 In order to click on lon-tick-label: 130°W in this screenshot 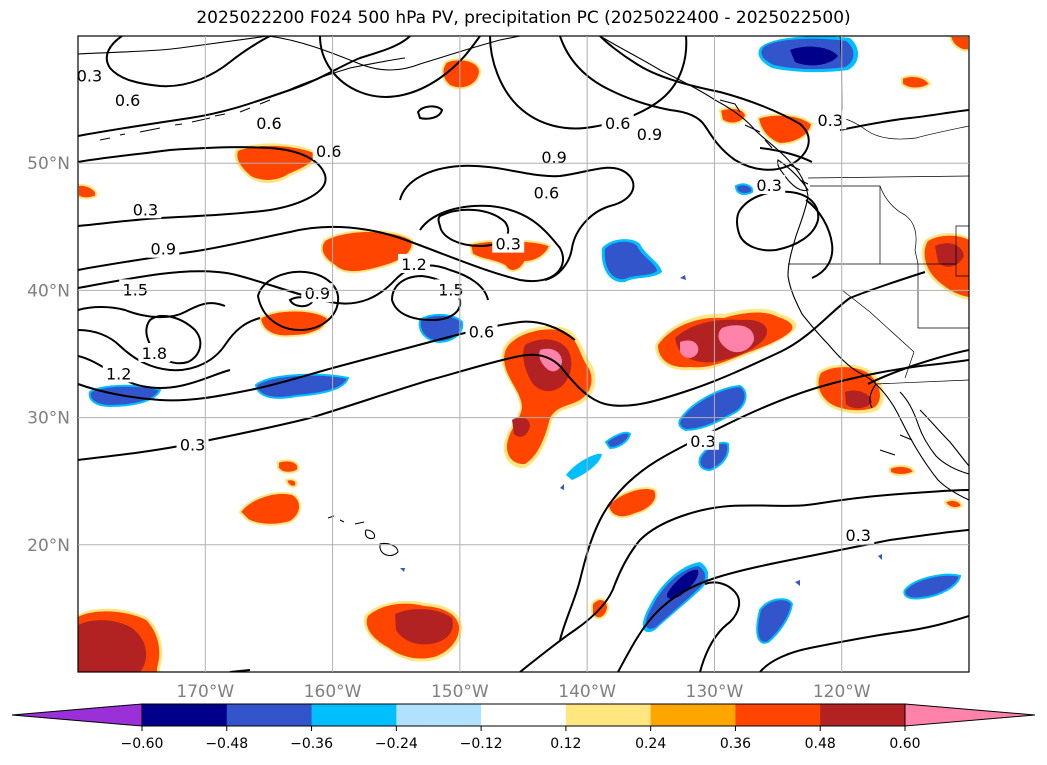, I will do `click(715, 691)`.